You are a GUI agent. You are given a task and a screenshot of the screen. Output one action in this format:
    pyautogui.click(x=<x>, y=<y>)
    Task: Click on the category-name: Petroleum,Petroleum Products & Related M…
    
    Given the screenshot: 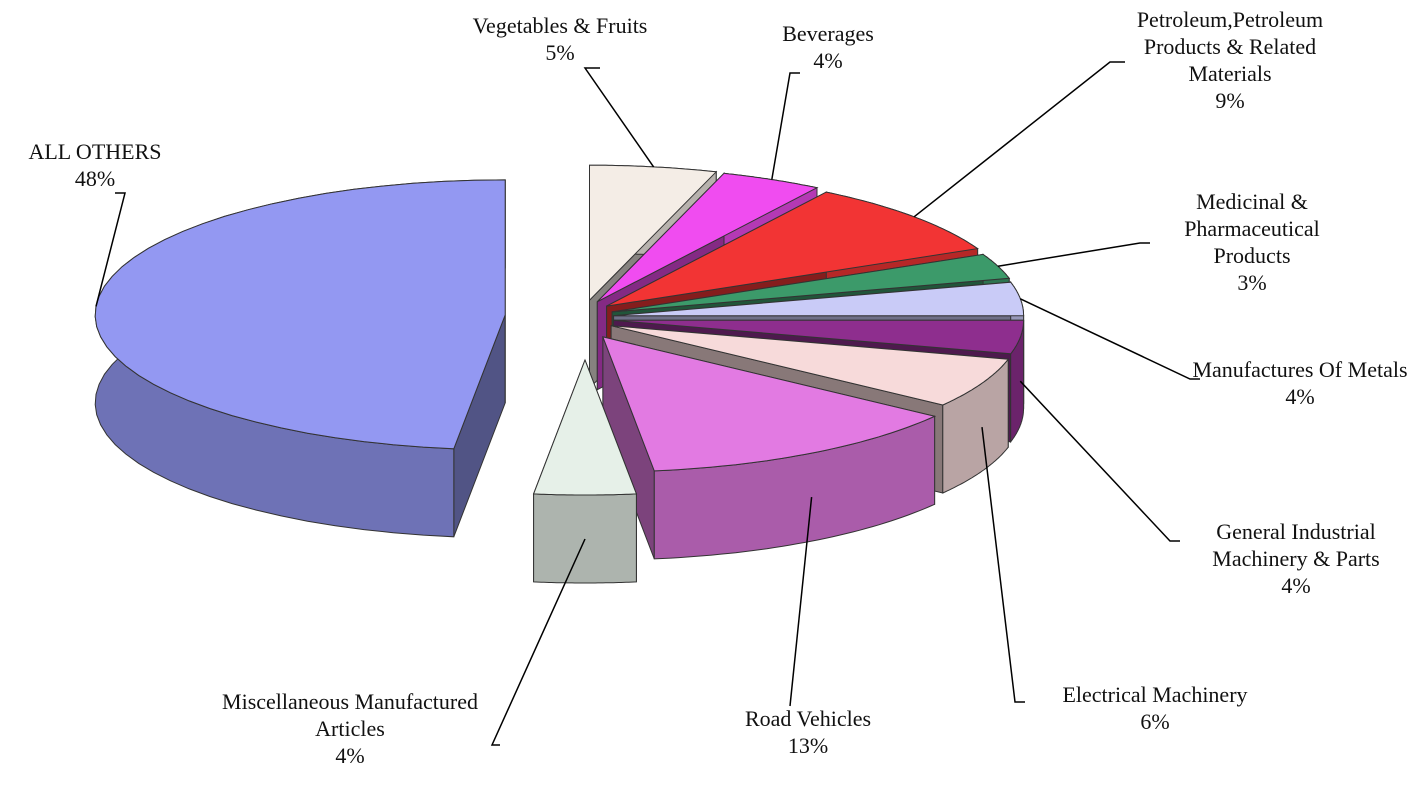 What is the action you would take?
    pyautogui.click(x=1230, y=46)
    